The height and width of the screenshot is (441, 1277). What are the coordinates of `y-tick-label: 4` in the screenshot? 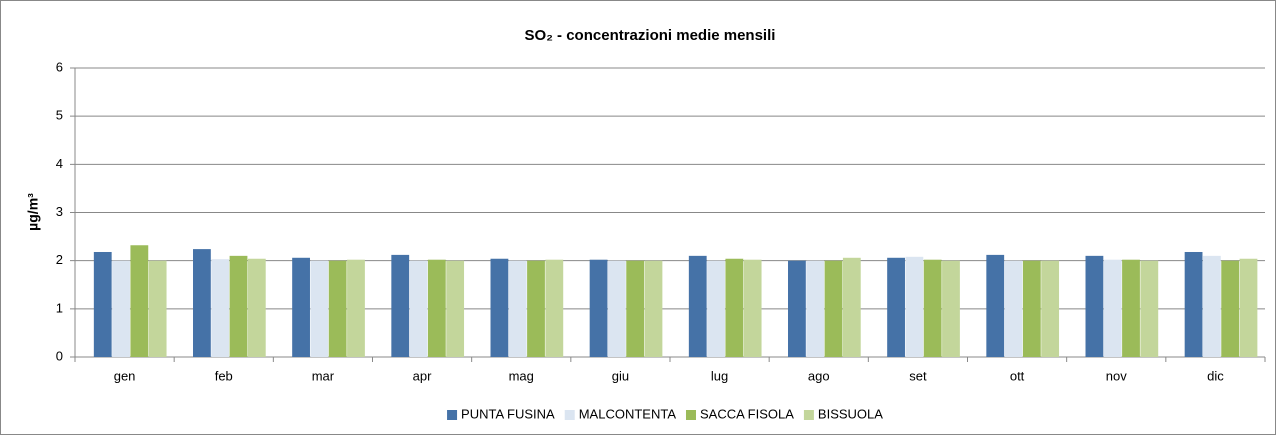 It's located at (59, 163).